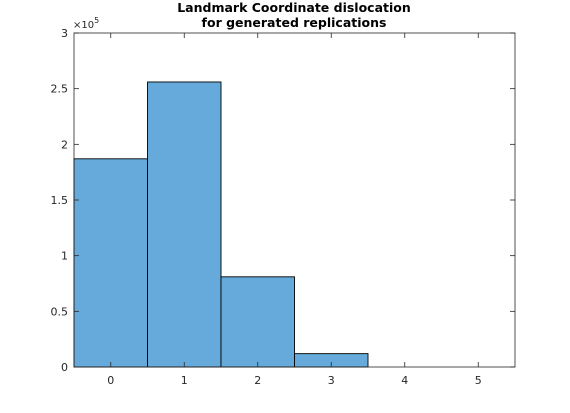 This screenshot has width=570, height=413. I want to click on y-tick-label-4: 2, so click(64, 144).